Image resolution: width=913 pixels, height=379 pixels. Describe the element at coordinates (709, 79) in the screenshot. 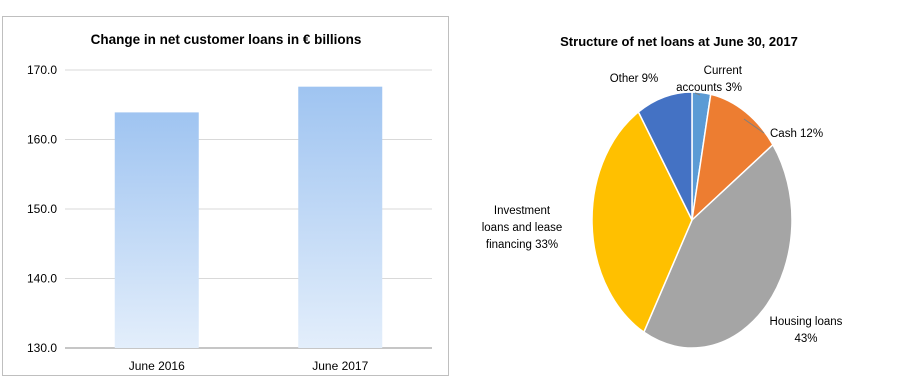

I see `pie-slice-label: Current accounts 3%` at that location.